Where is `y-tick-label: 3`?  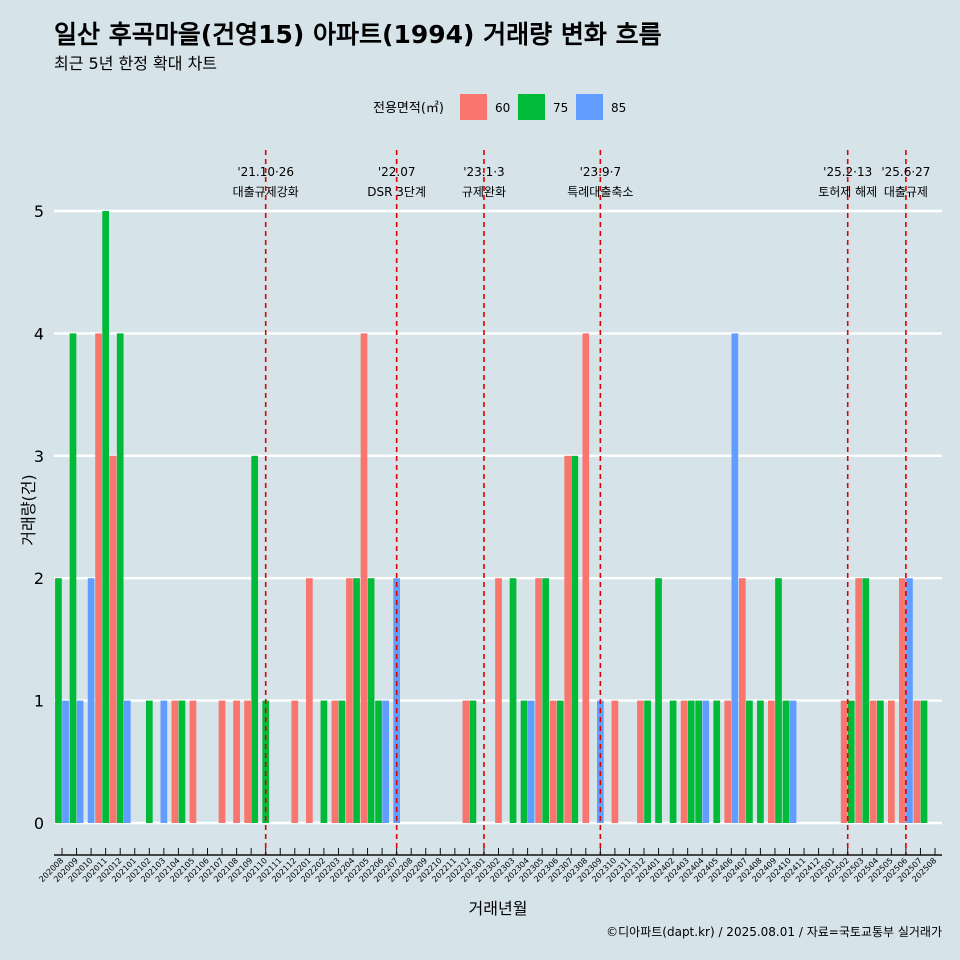
y-tick-label: 3 is located at coordinates (39, 456).